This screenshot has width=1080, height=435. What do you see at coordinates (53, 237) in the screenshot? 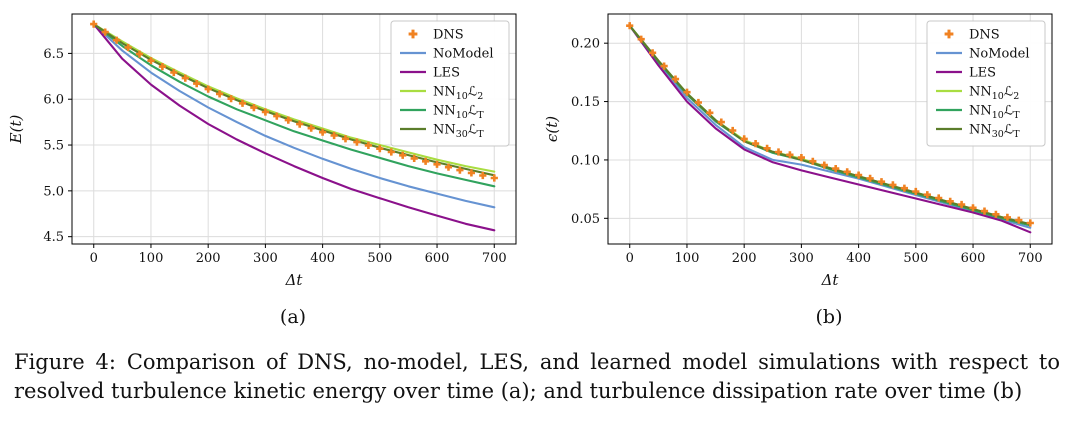
I see `y-tick-label: 4.5` at bounding box center [53, 237].